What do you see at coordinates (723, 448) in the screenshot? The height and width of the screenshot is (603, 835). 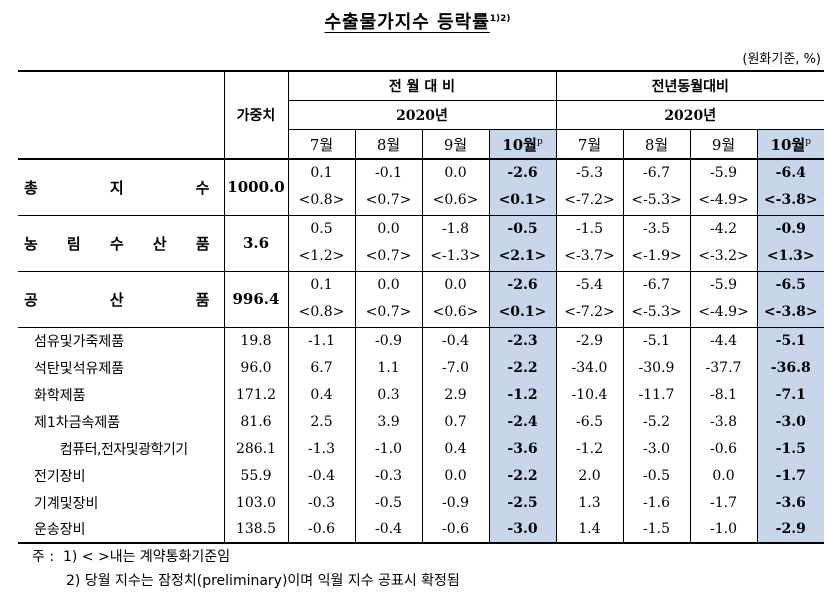 I see `yoy-value: -0.6` at bounding box center [723, 448].